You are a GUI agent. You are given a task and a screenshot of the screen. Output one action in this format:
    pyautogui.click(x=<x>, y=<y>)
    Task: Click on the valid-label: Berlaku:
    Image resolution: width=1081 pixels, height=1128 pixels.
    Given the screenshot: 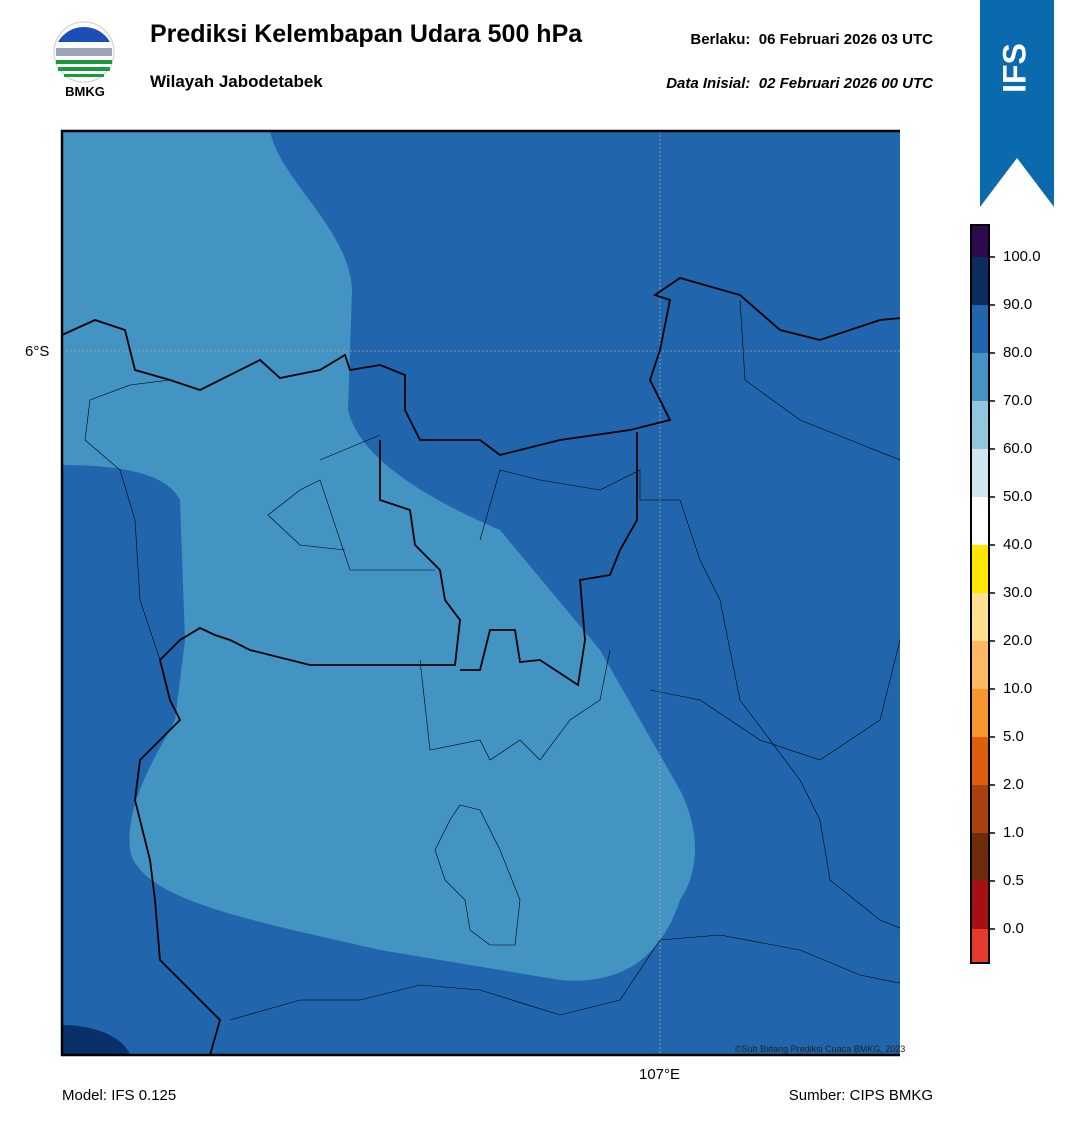 What is the action you would take?
    pyautogui.click(x=720, y=39)
    